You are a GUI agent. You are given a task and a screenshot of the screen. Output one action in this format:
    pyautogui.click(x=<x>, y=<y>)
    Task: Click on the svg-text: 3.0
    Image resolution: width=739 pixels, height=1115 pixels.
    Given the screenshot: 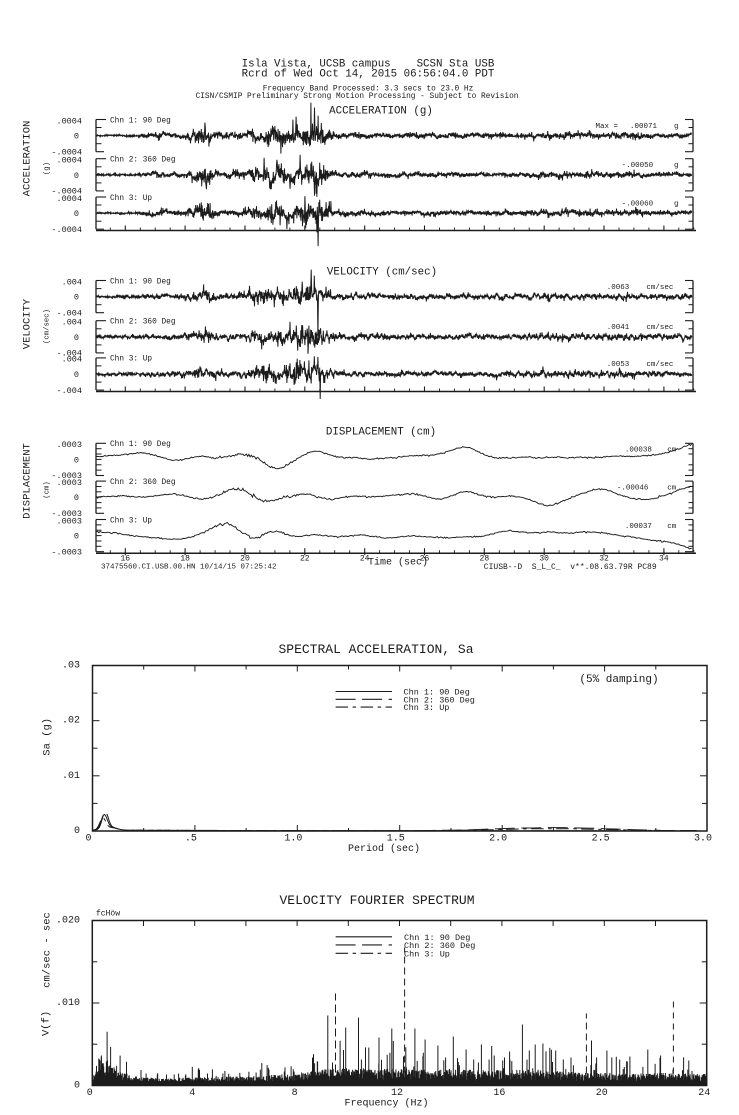 What is the action you would take?
    pyautogui.click(x=703, y=839)
    